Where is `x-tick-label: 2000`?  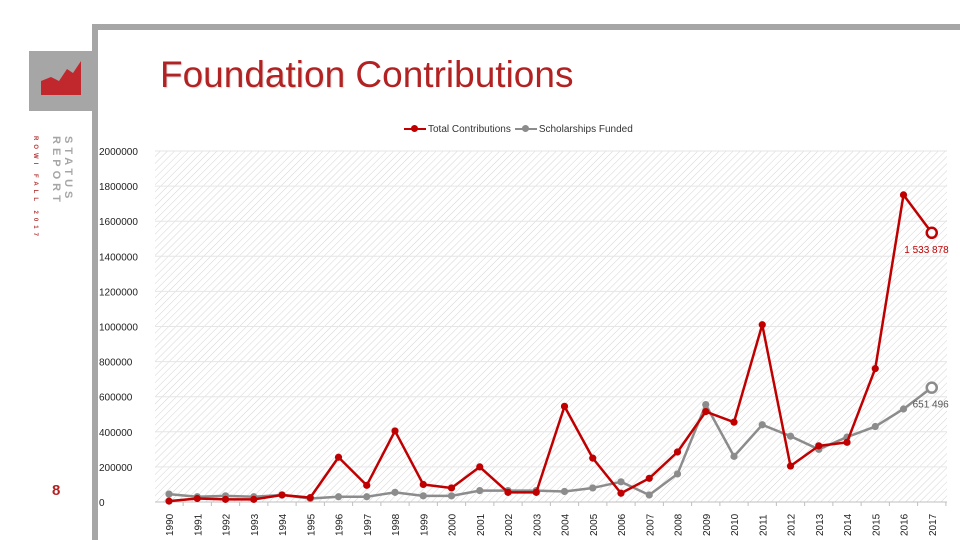
x-tick-label: 2000 is located at coordinates (453, 524).